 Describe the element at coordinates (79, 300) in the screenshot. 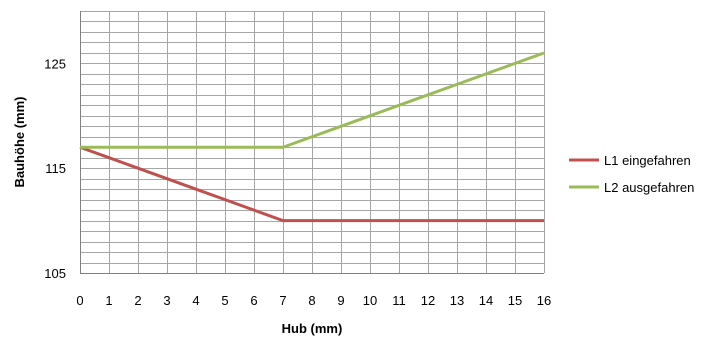

I see `x-tick-label: 0` at that location.